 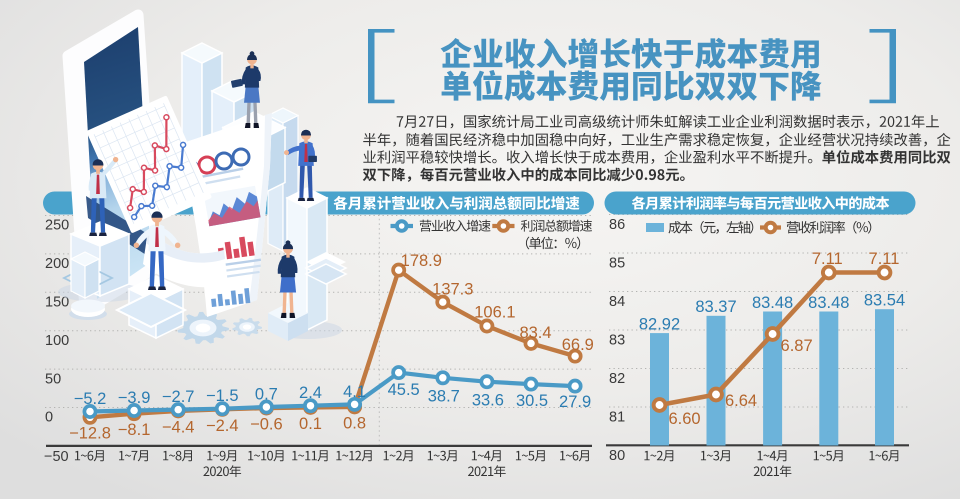 What do you see at coordinates (421, 261) in the screenshot?
I see `svg-text: 178.9` at bounding box center [421, 261].